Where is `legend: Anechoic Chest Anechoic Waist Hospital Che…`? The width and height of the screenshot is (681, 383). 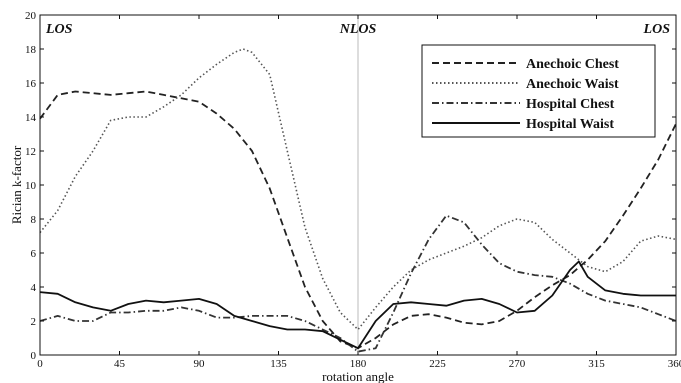
legend: Anechoic Chest Anechoic Waist Hospital Che… is located at coordinates (538, 91).